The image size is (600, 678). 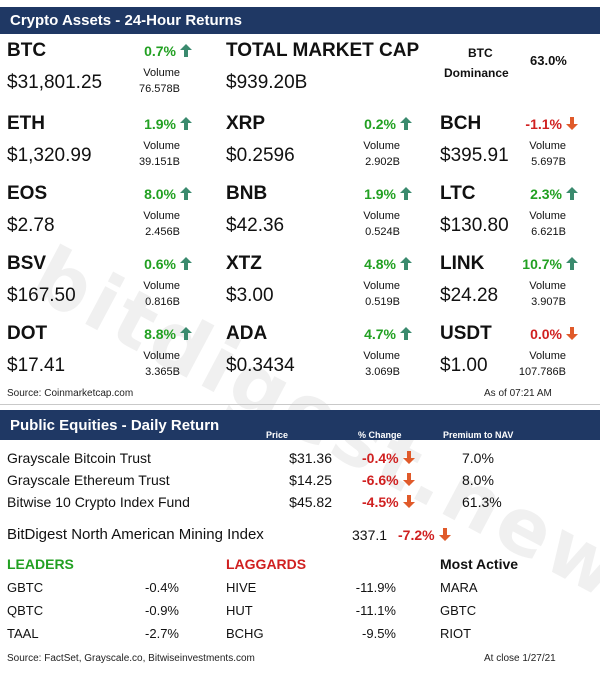 What do you see at coordinates (548, 60) in the screenshot?
I see `dominance-value: 63.0%` at bounding box center [548, 60].